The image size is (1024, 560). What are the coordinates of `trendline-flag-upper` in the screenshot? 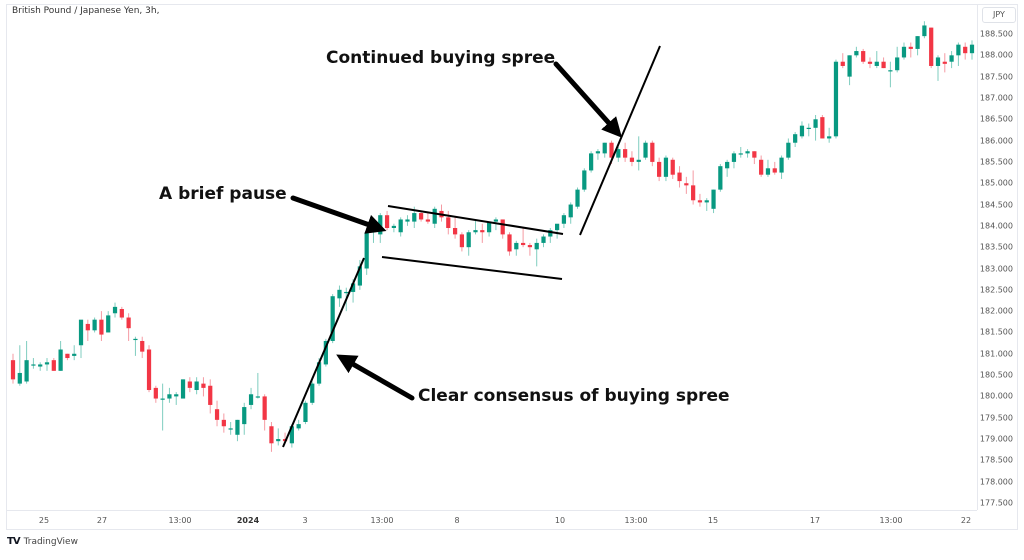 It's located at (475, 220).